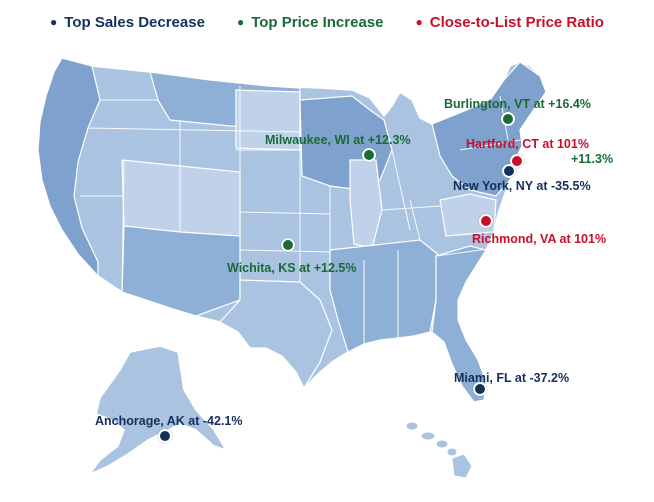  Describe the element at coordinates (539, 239) in the screenshot. I see `city-label-richmond: Richmond, VA at 101%` at that location.